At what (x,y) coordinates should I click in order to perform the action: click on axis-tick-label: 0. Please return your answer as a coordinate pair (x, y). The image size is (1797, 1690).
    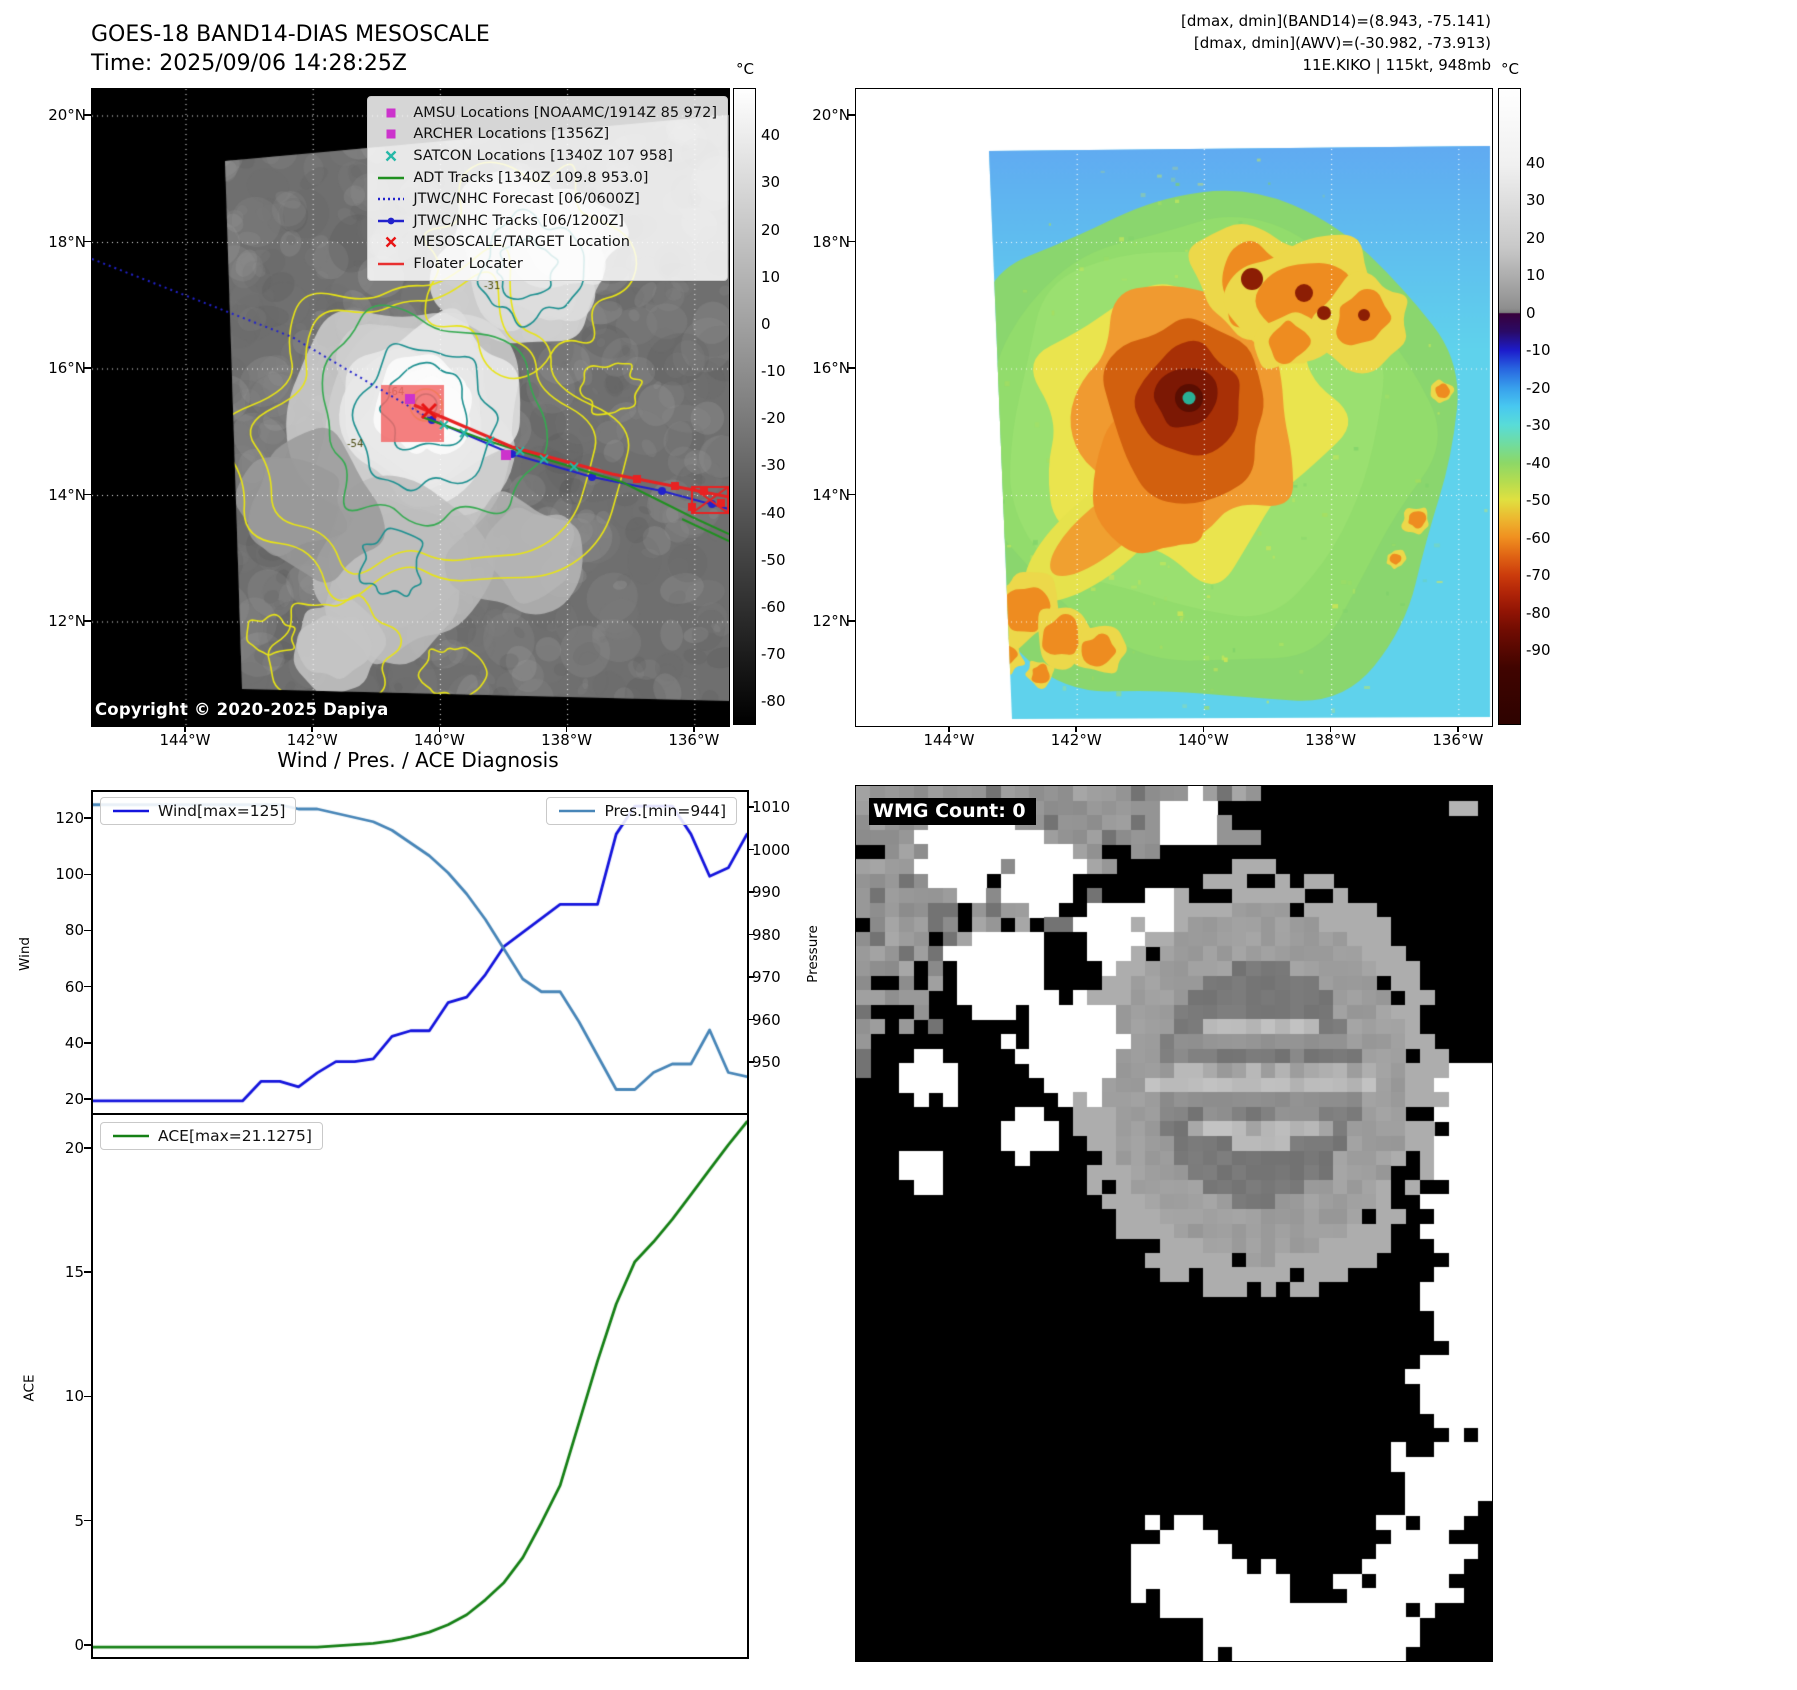
    Looking at the image, I should click on (79, 1645).